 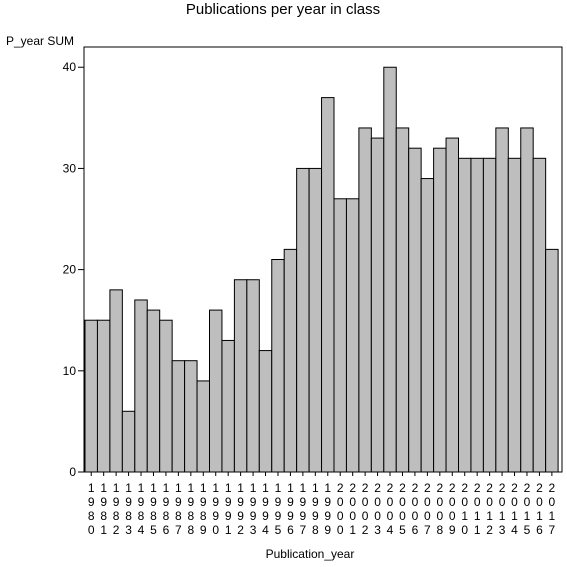 I want to click on y-axis-label: P_year SUM, so click(x=40, y=41).